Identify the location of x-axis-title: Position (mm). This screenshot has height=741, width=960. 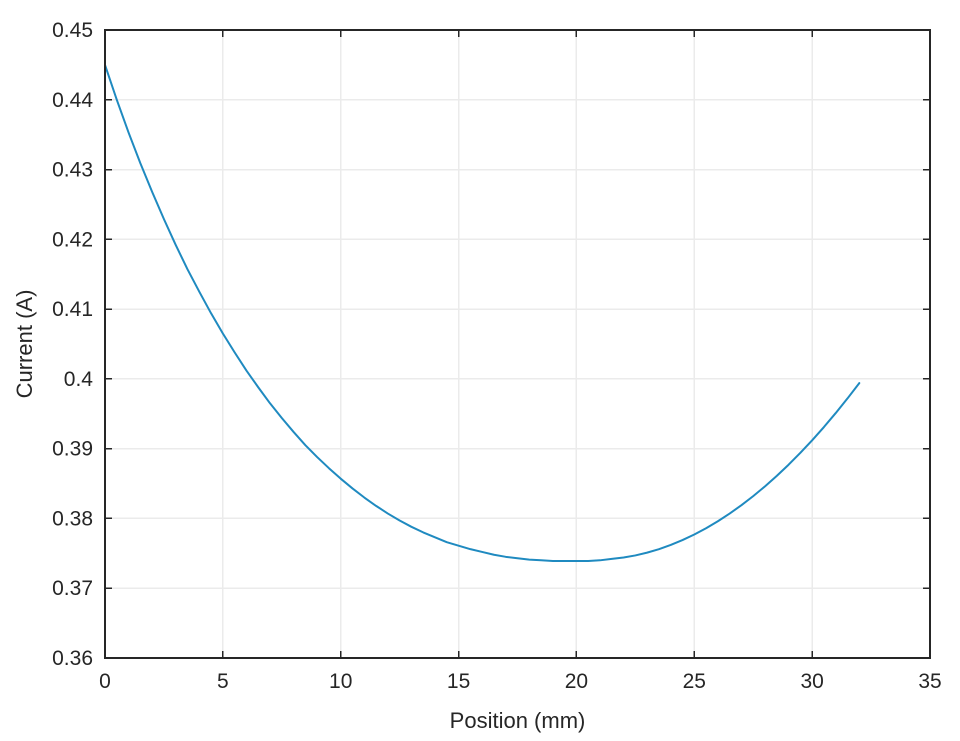
(518, 720).